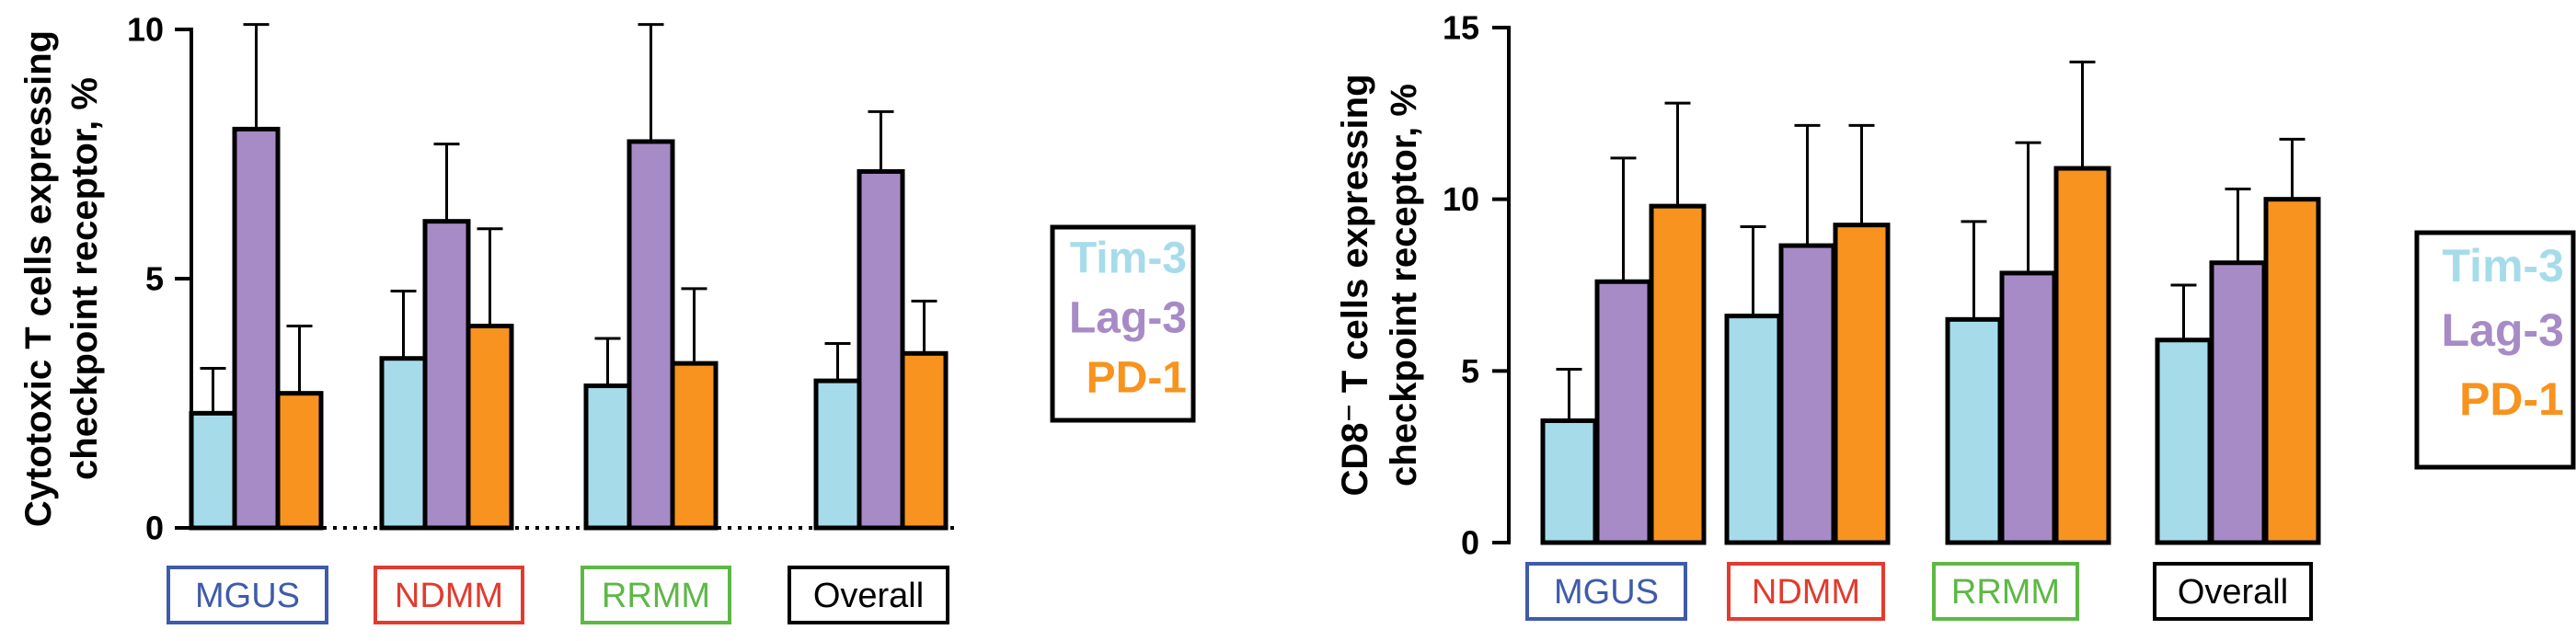 Image resolution: width=2576 pixels, height=641 pixels. I want to click on chart1-category-label-overall: Overall, so click(868, 596).